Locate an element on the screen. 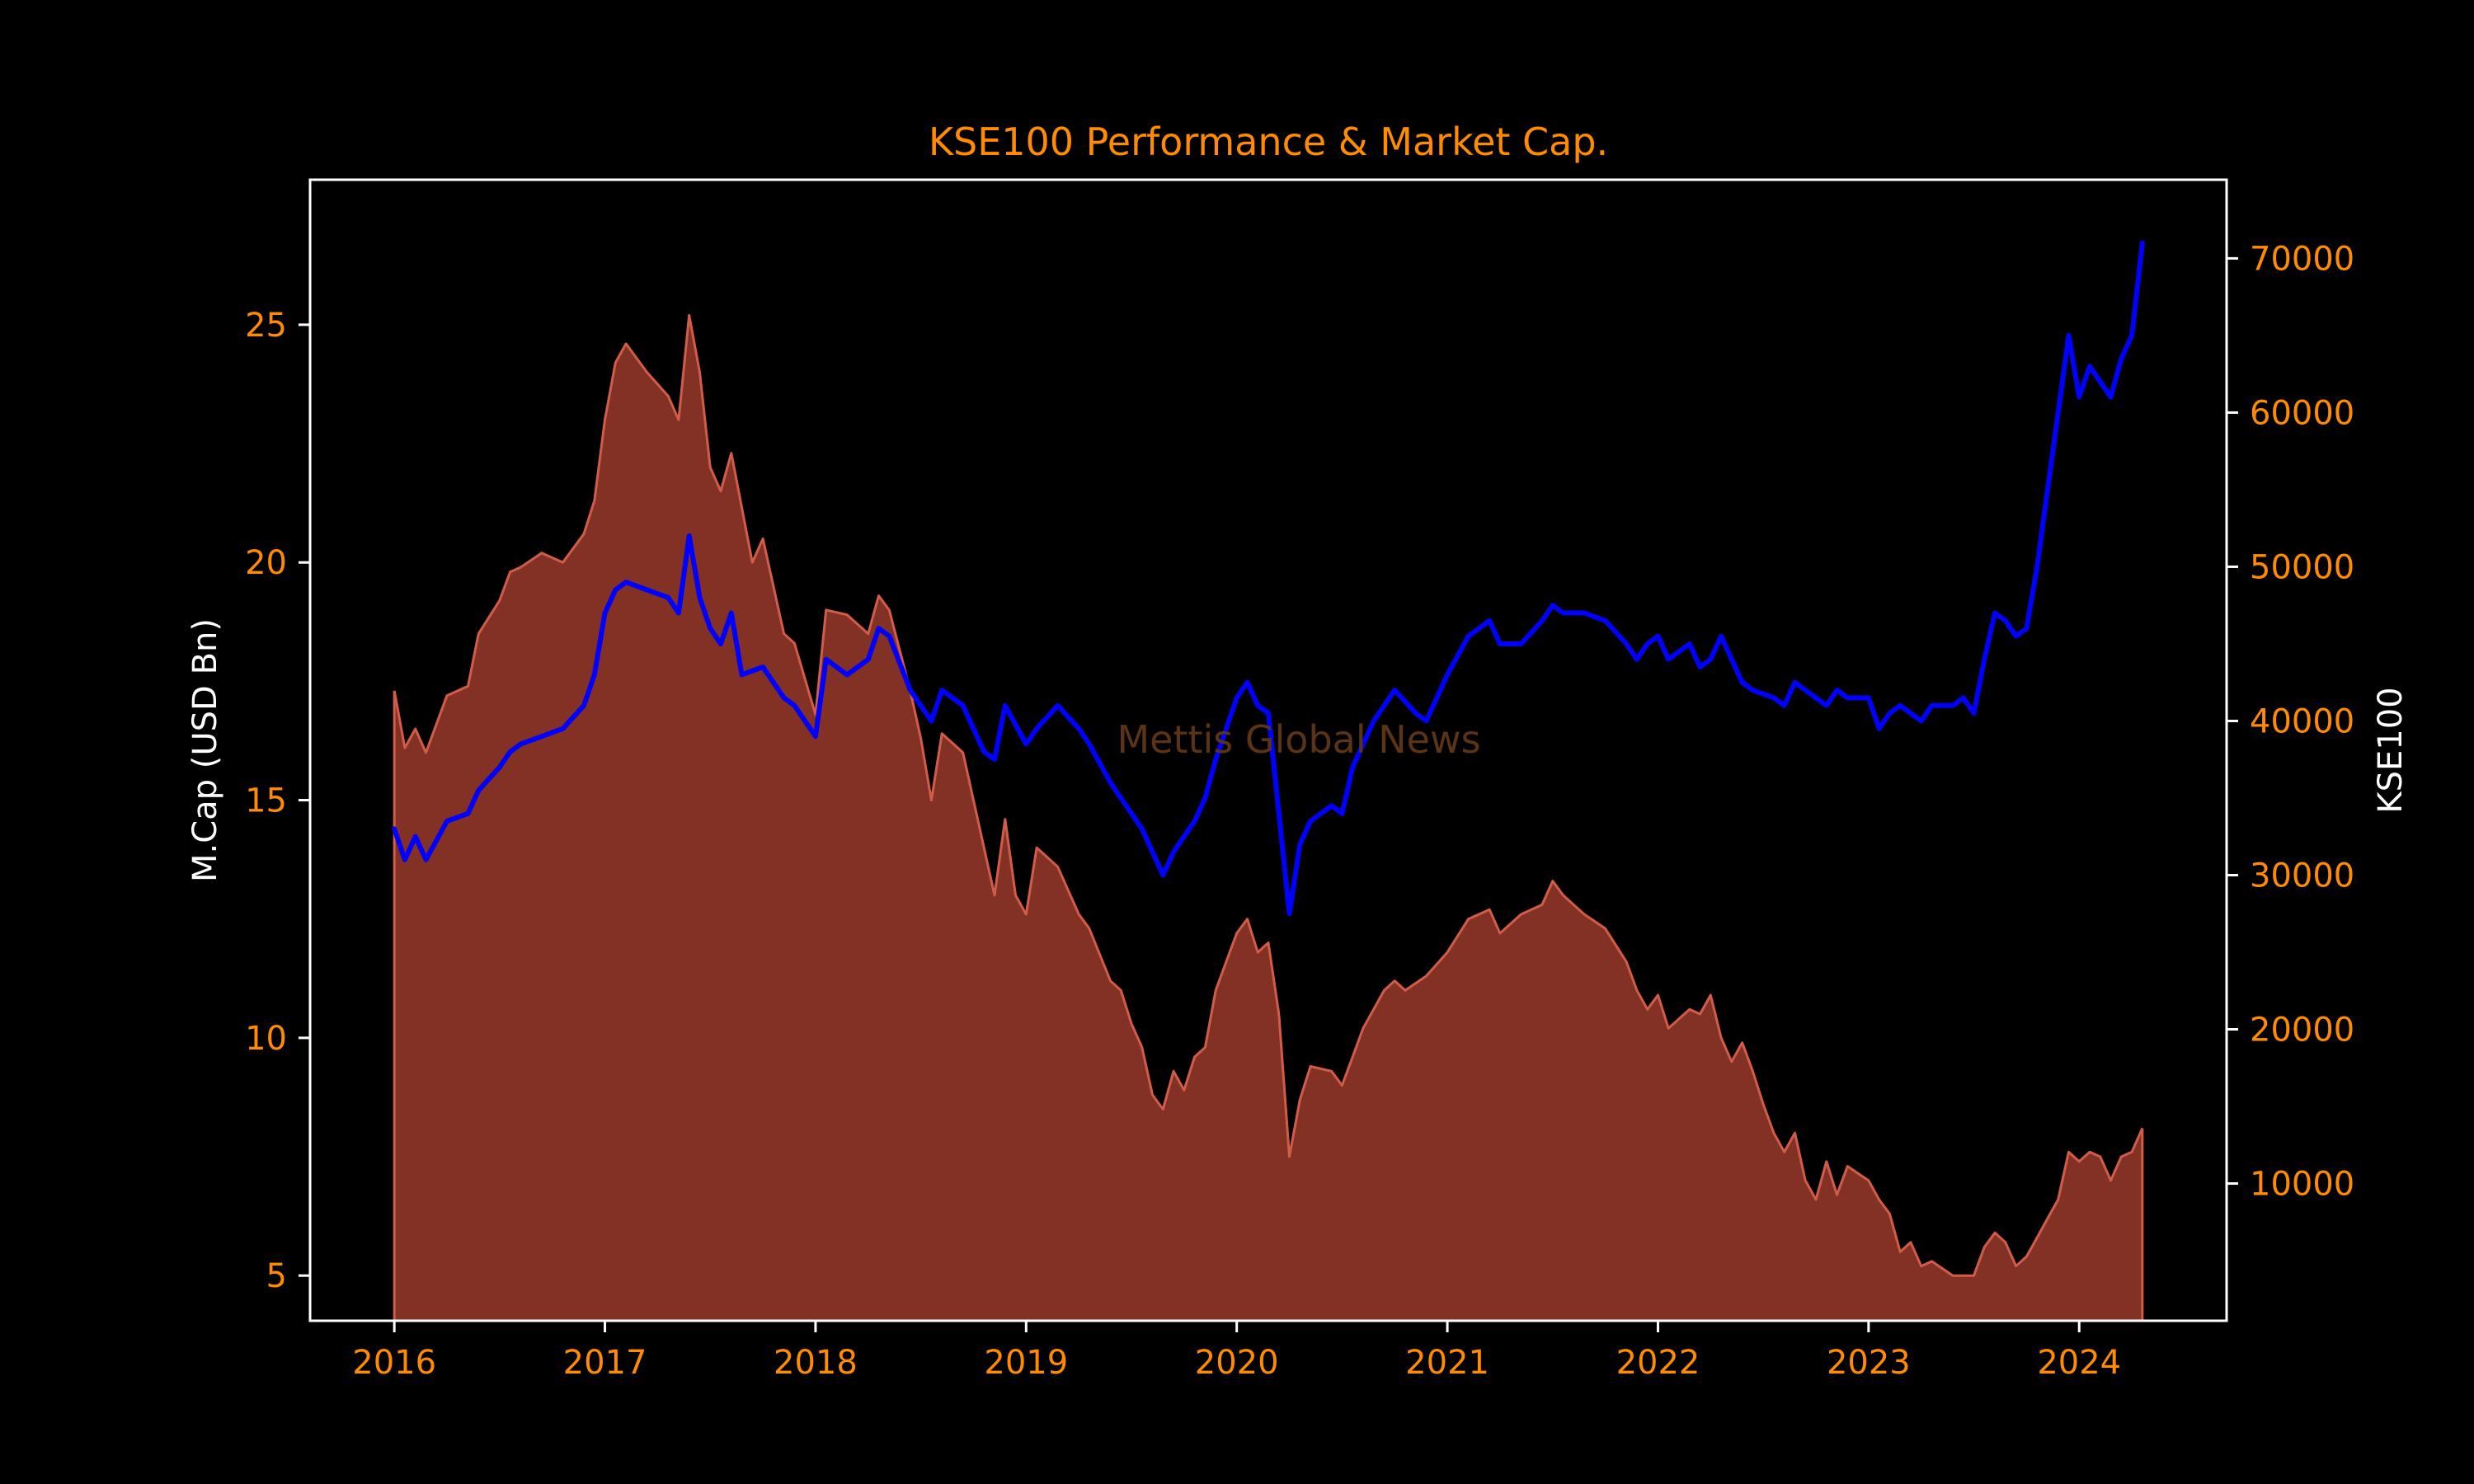 Image resolution: width=2474 pixels, height=1484 pixels. chart-title: KSE100 Performance & Market Cap. is located at coordinates (1268, 142).